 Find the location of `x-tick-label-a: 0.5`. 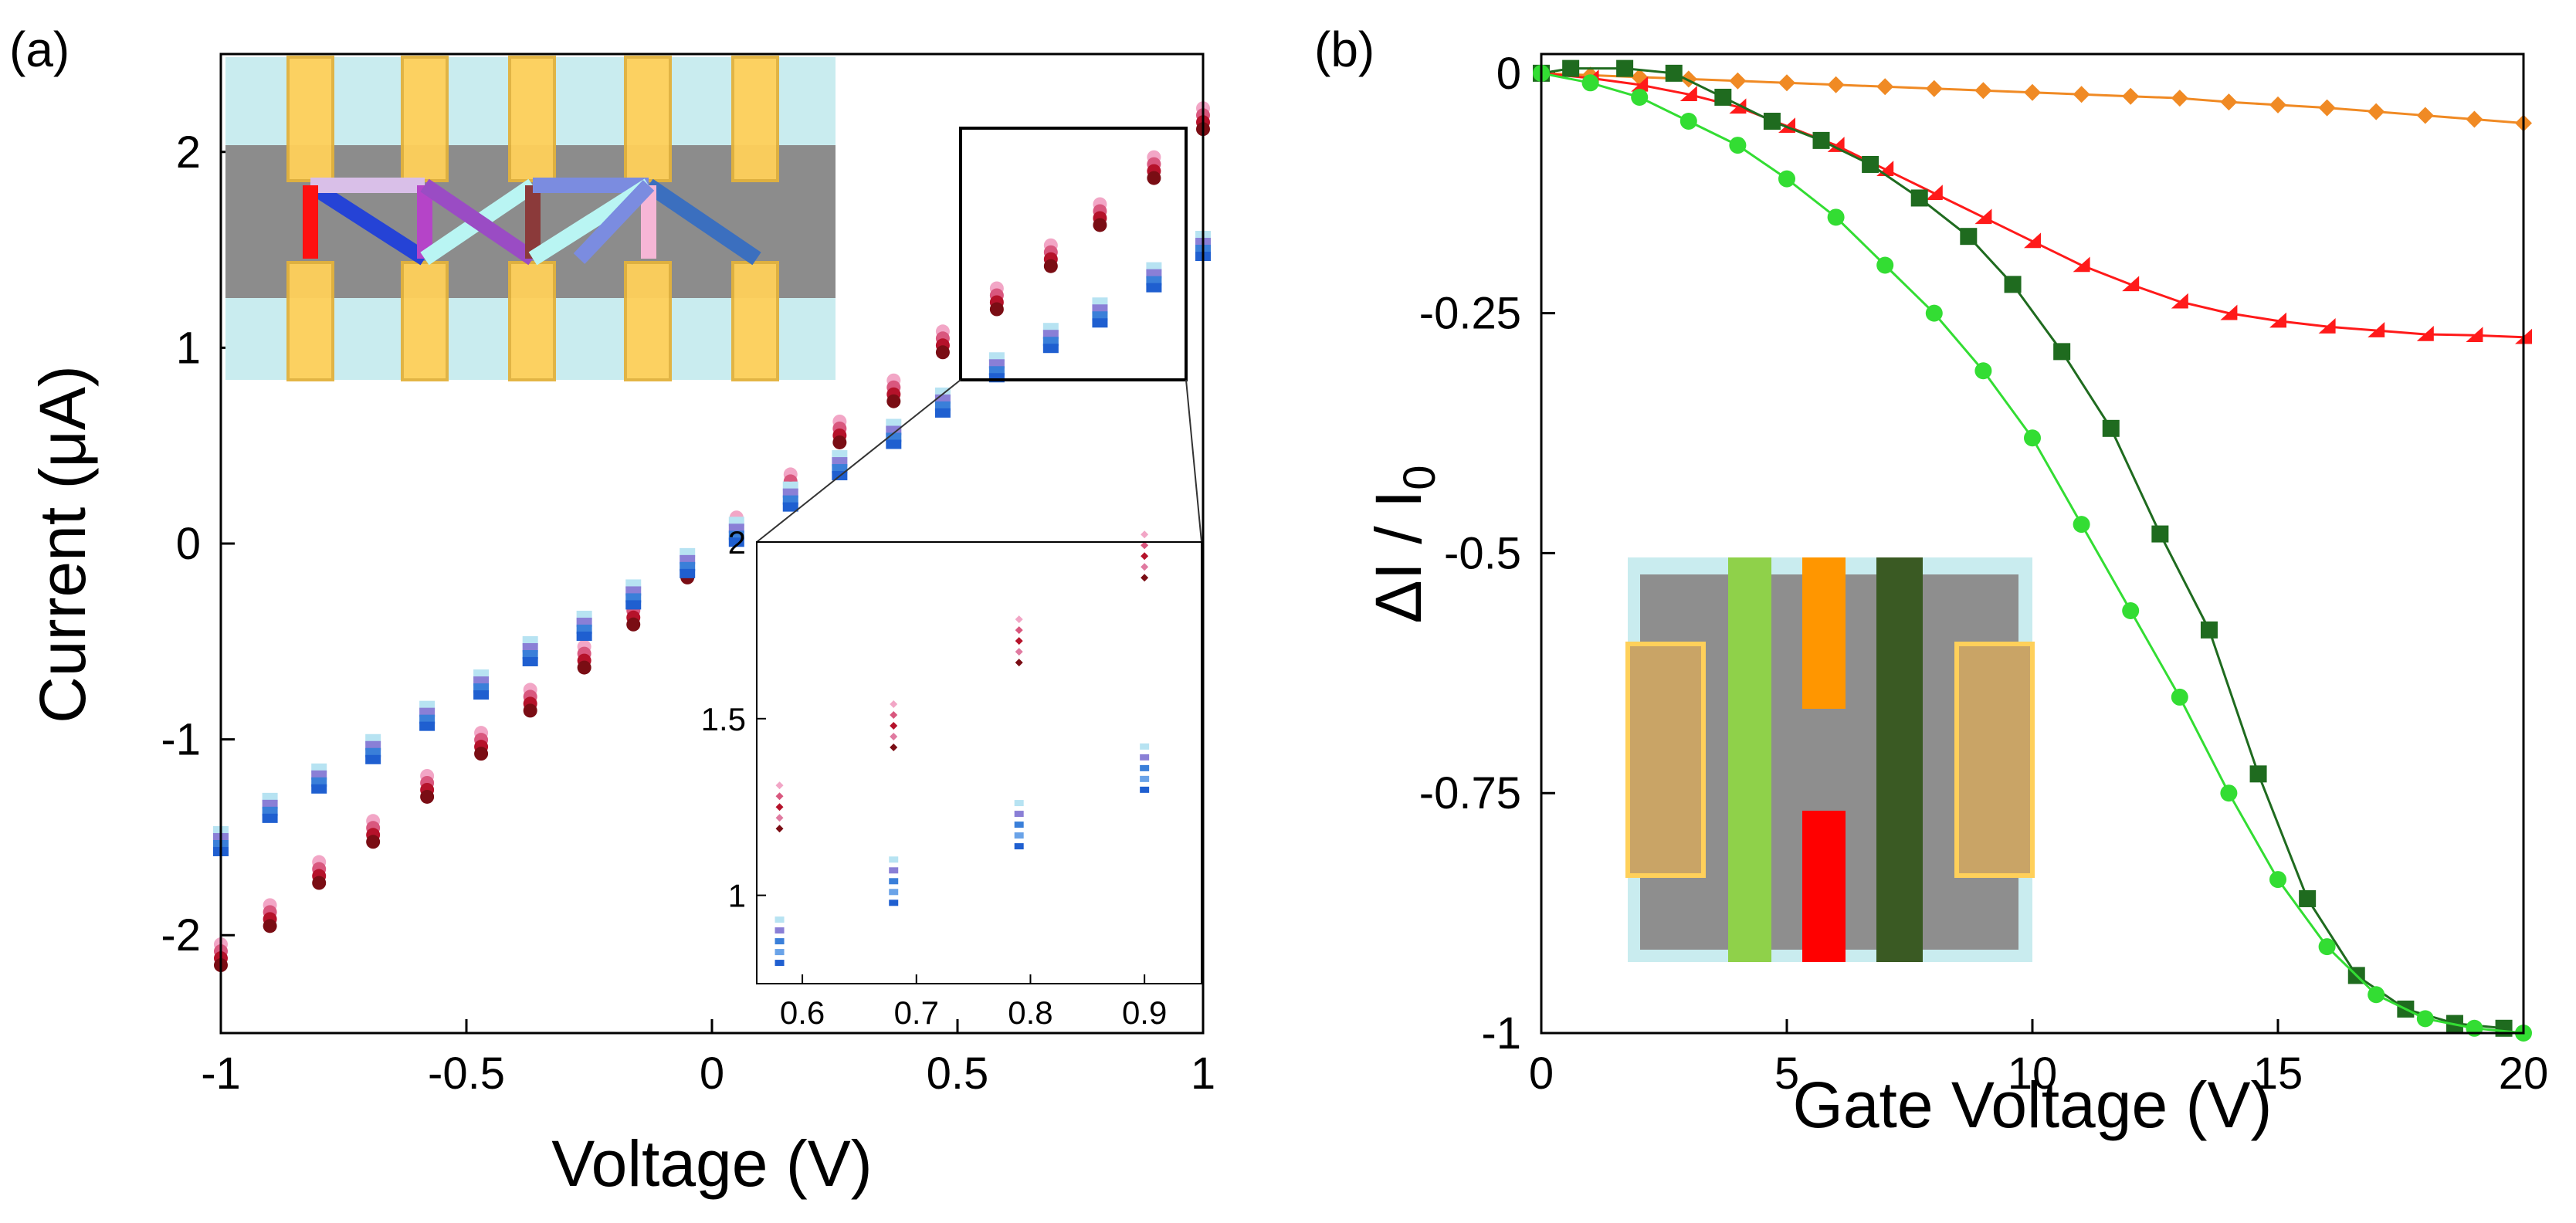

x-tick-label-a: 0.5 is located at coordinates (958, 1074).